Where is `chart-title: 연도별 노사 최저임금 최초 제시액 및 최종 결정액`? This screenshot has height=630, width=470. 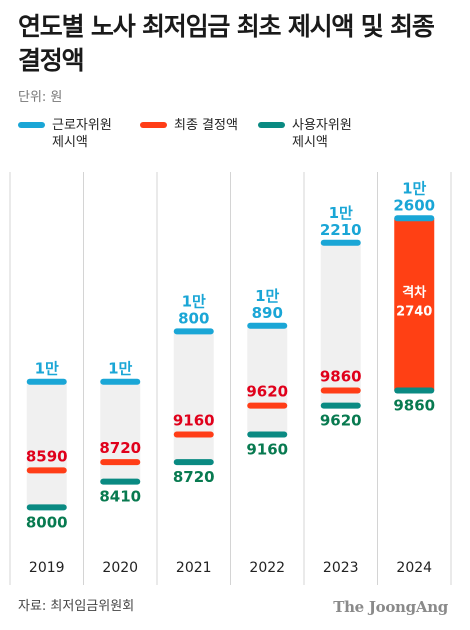 chart-title: 연도별 노사 최저임금 최초 제시액 및 최종 결정액 is located at coordinates (226, 43).